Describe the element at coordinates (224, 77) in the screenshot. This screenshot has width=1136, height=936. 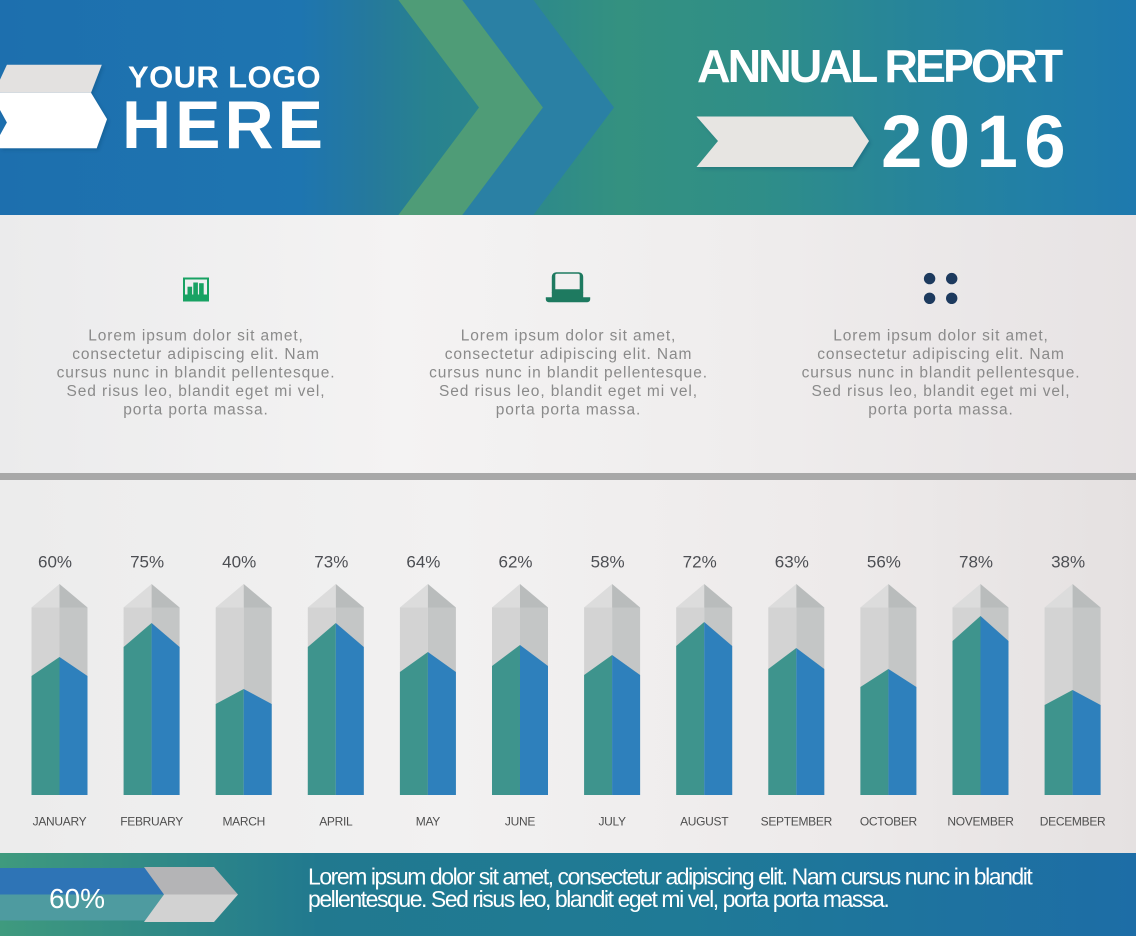
I see `svg-text: YOUR LOGO` at that location.